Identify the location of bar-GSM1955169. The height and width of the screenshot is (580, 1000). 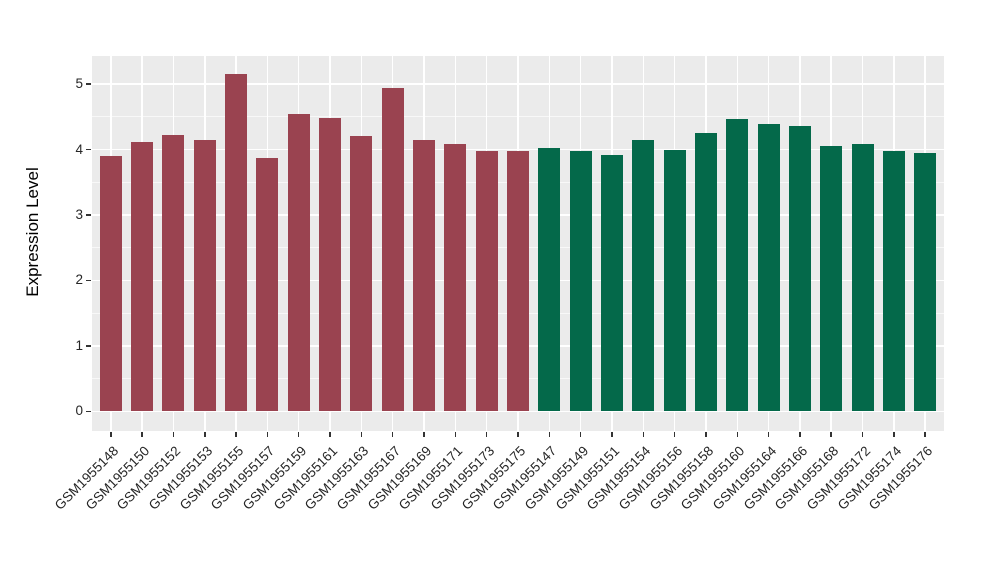
(424, 275).